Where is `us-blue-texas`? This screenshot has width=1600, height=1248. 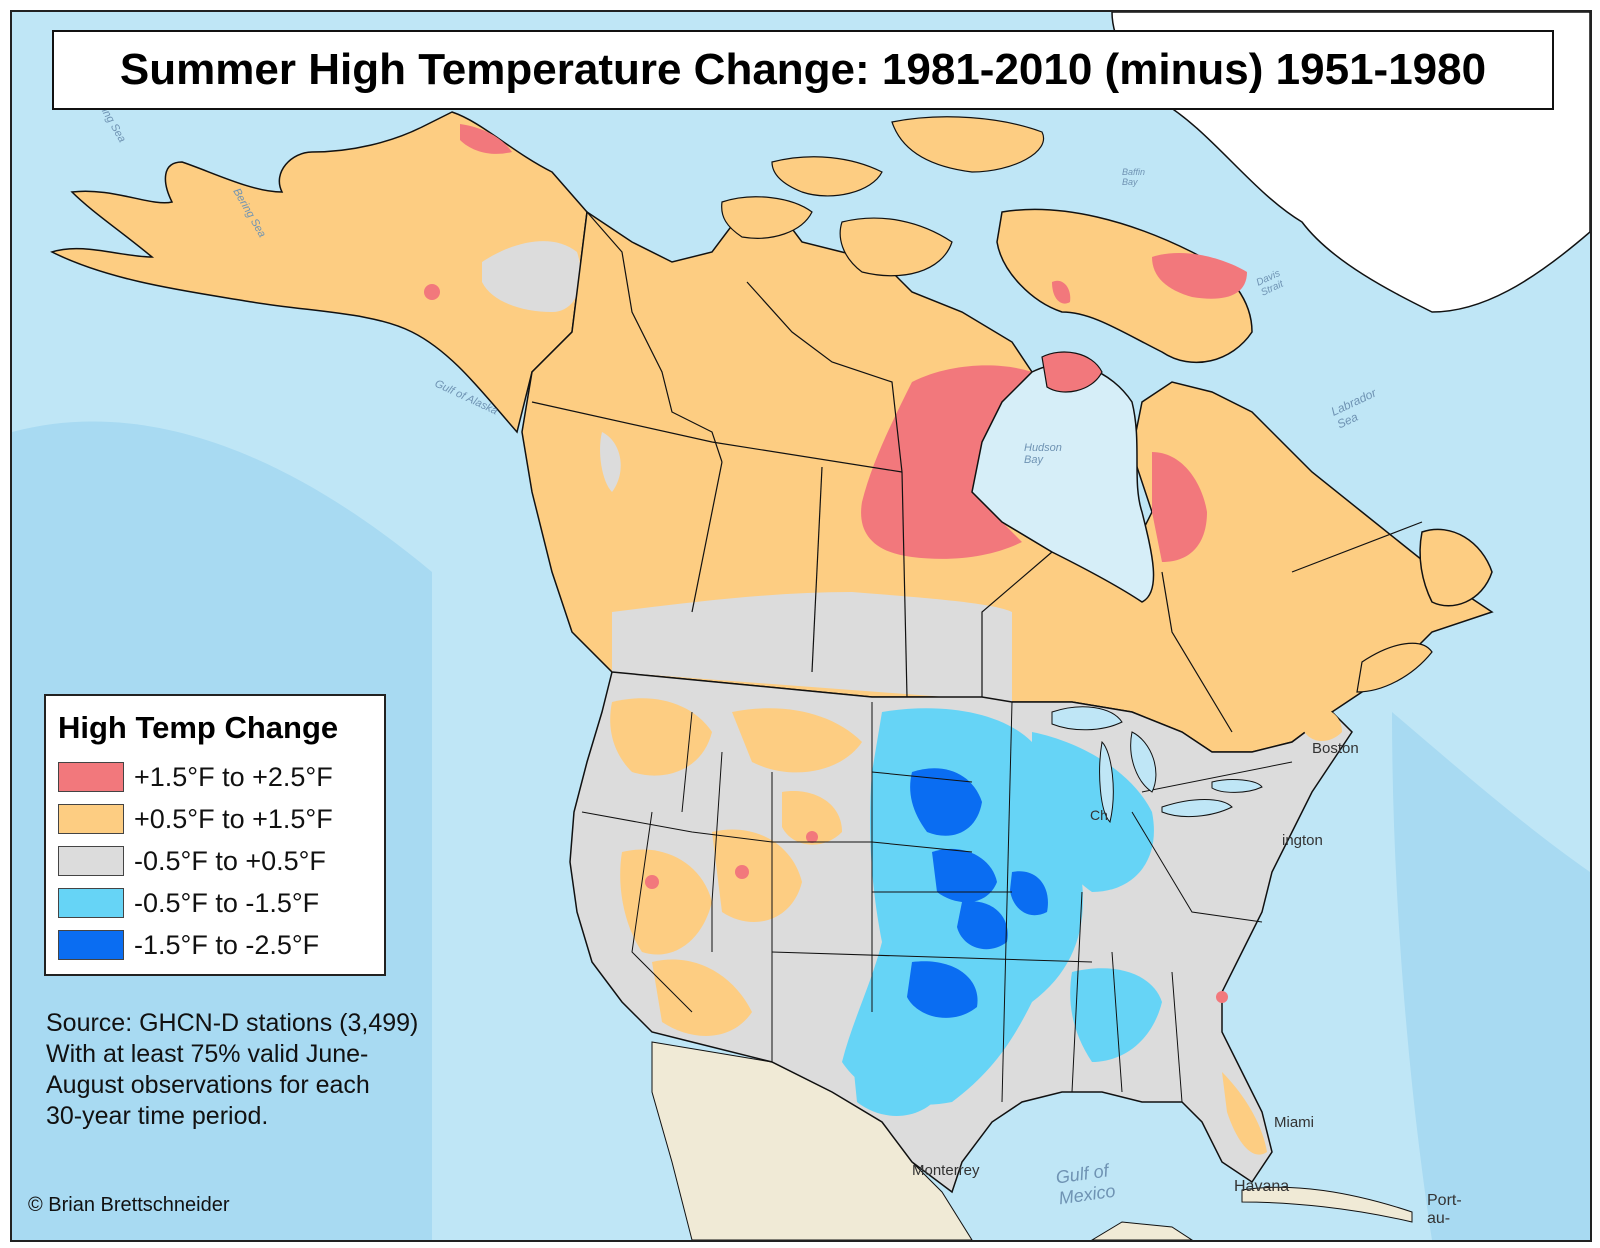 us-blue-texas is located at coordinates (897, 1082).